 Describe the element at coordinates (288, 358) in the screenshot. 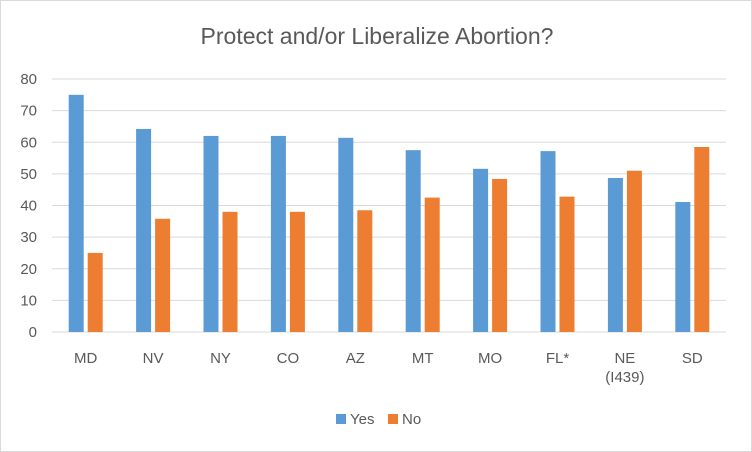

I see `x-tick-label: CO` at that location.